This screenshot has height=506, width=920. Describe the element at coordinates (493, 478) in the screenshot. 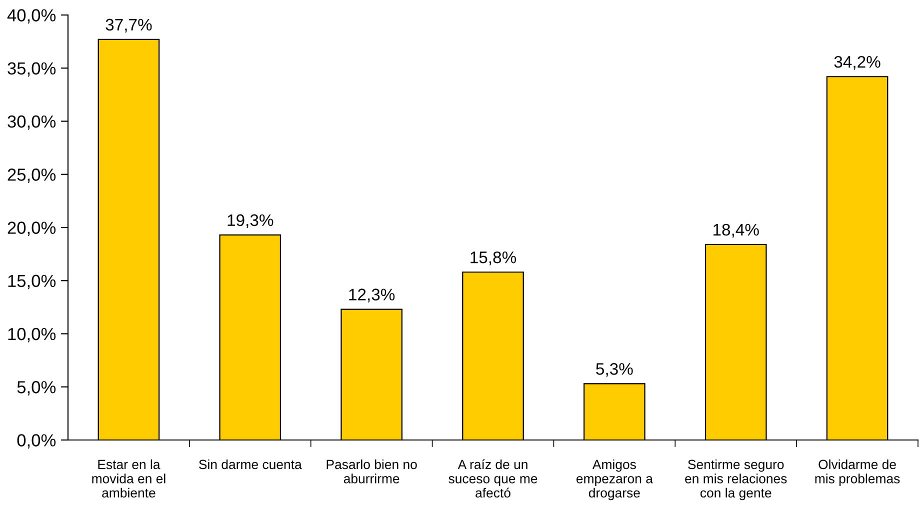

I see `x-tick-label: A raíz de un suceso que me afectó` at that location.